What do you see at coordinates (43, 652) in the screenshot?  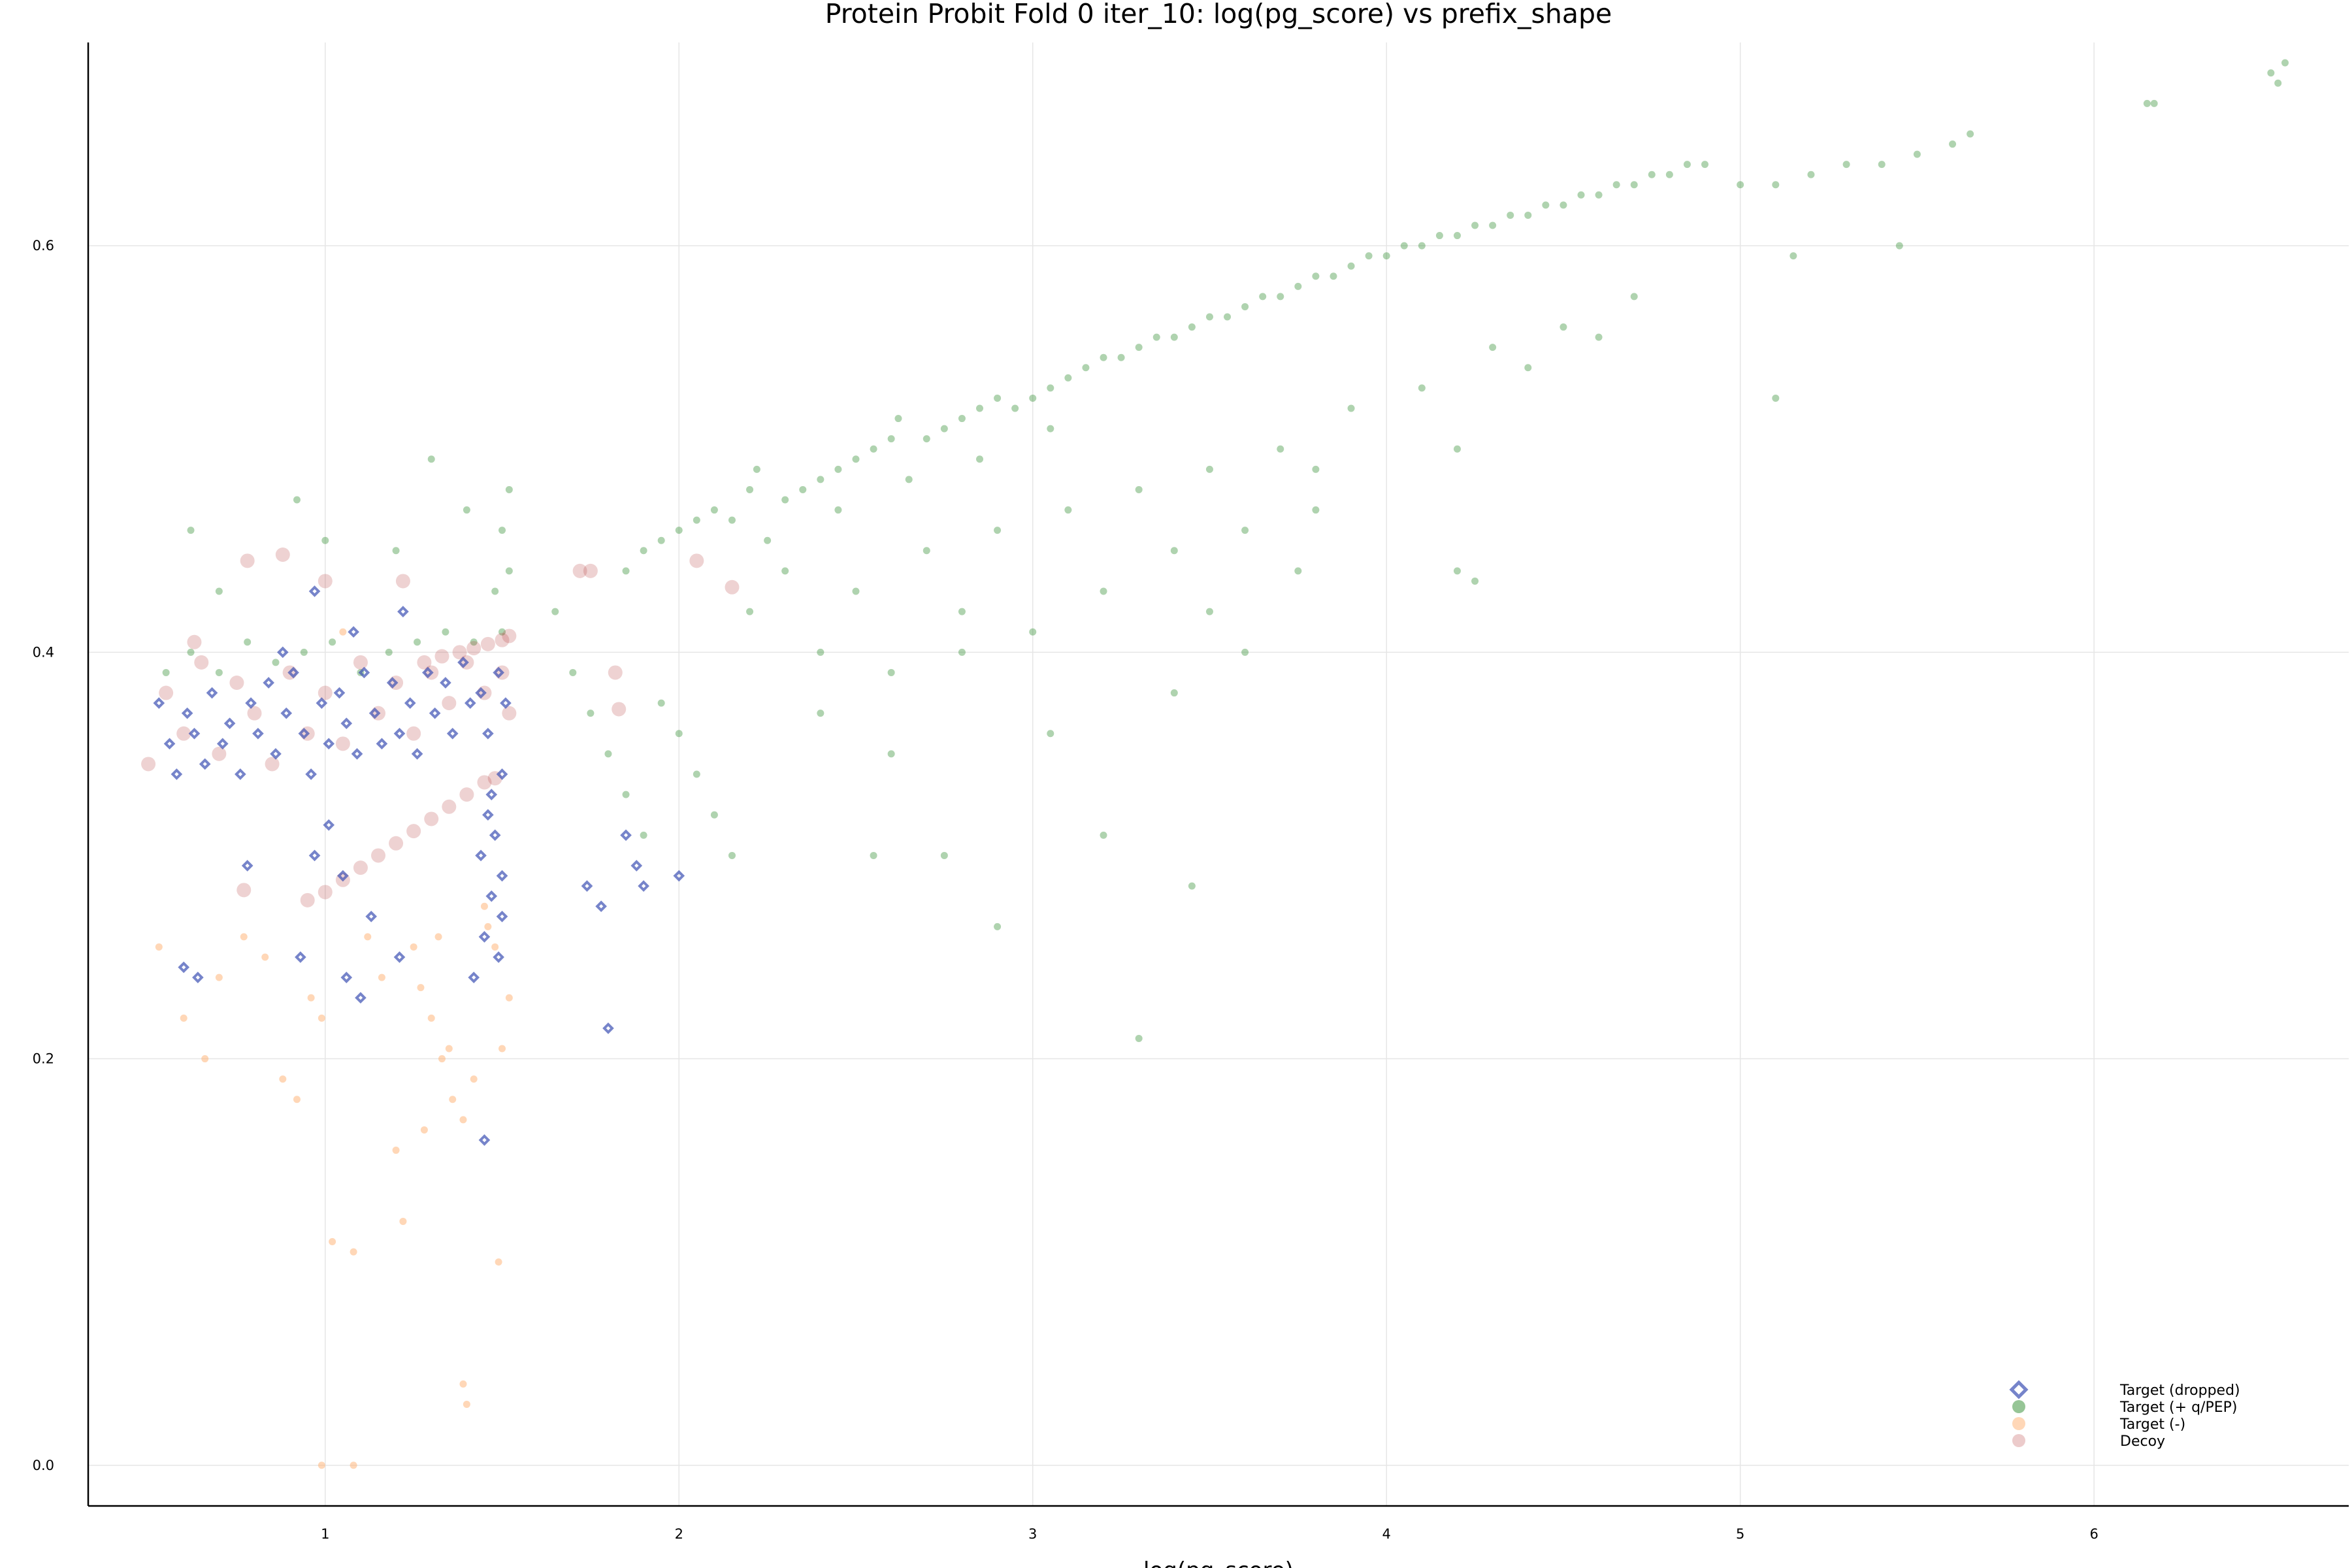 I see `y-tick-label: 0.4` at bounding box center [43, 652].